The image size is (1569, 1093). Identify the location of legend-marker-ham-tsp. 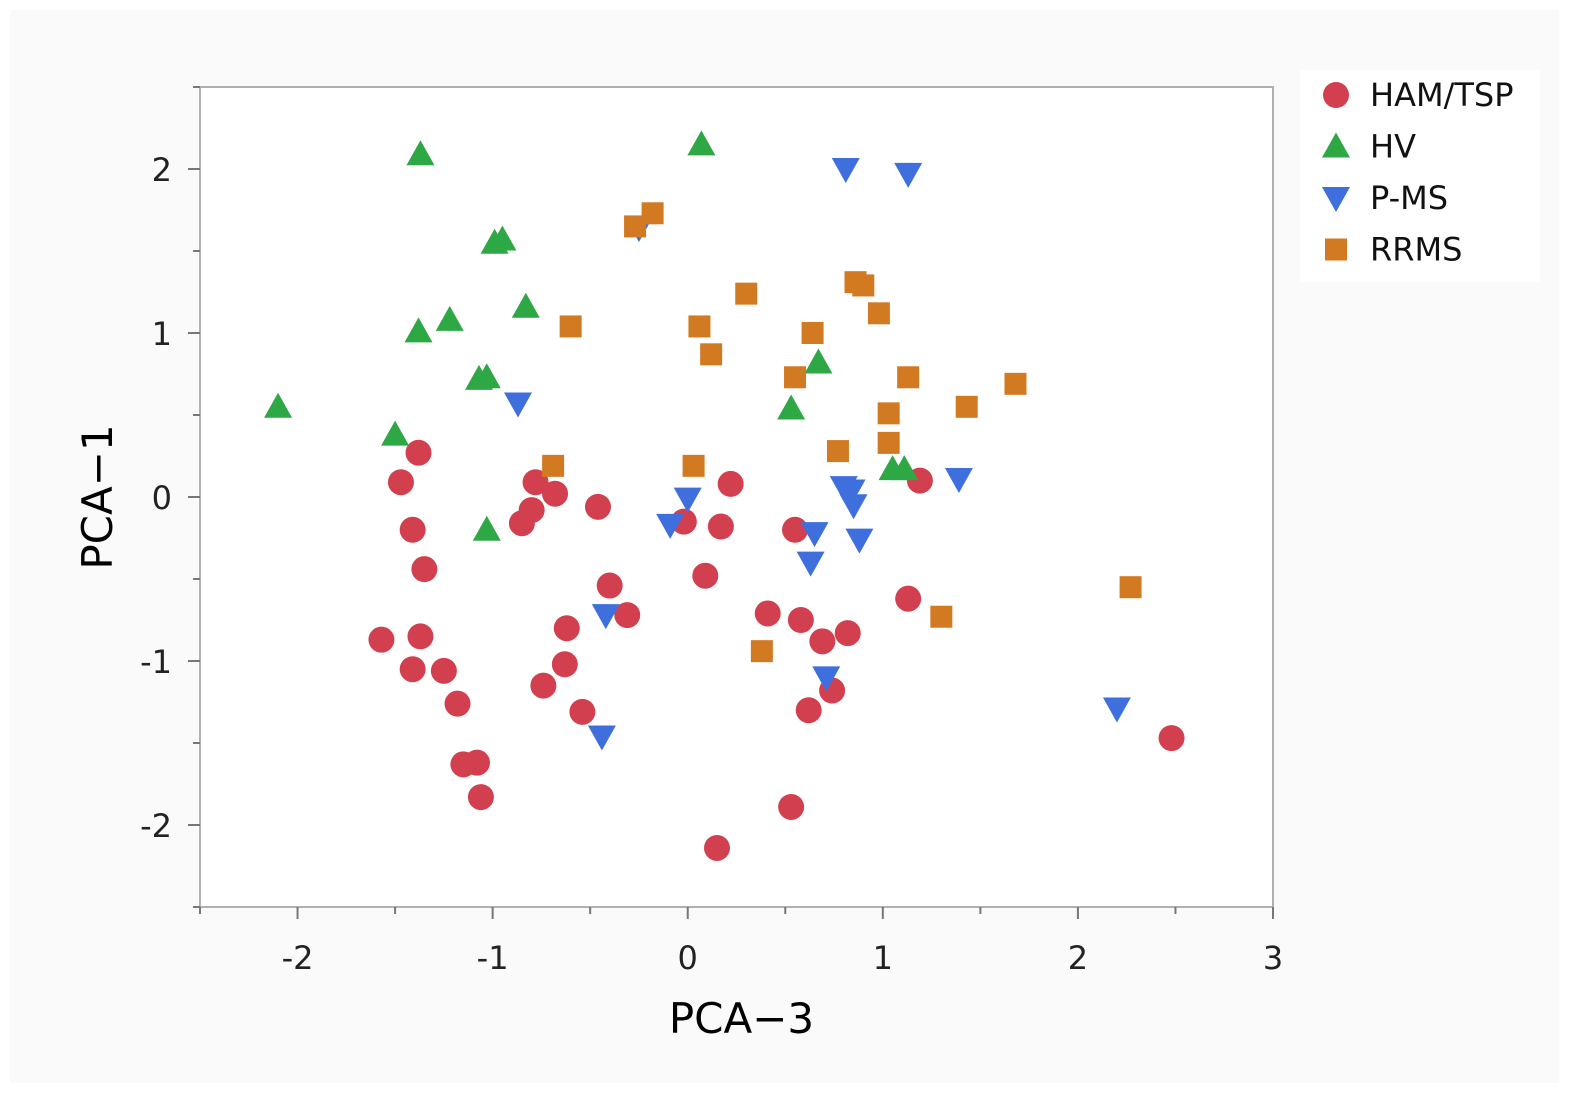
(1336, 95).